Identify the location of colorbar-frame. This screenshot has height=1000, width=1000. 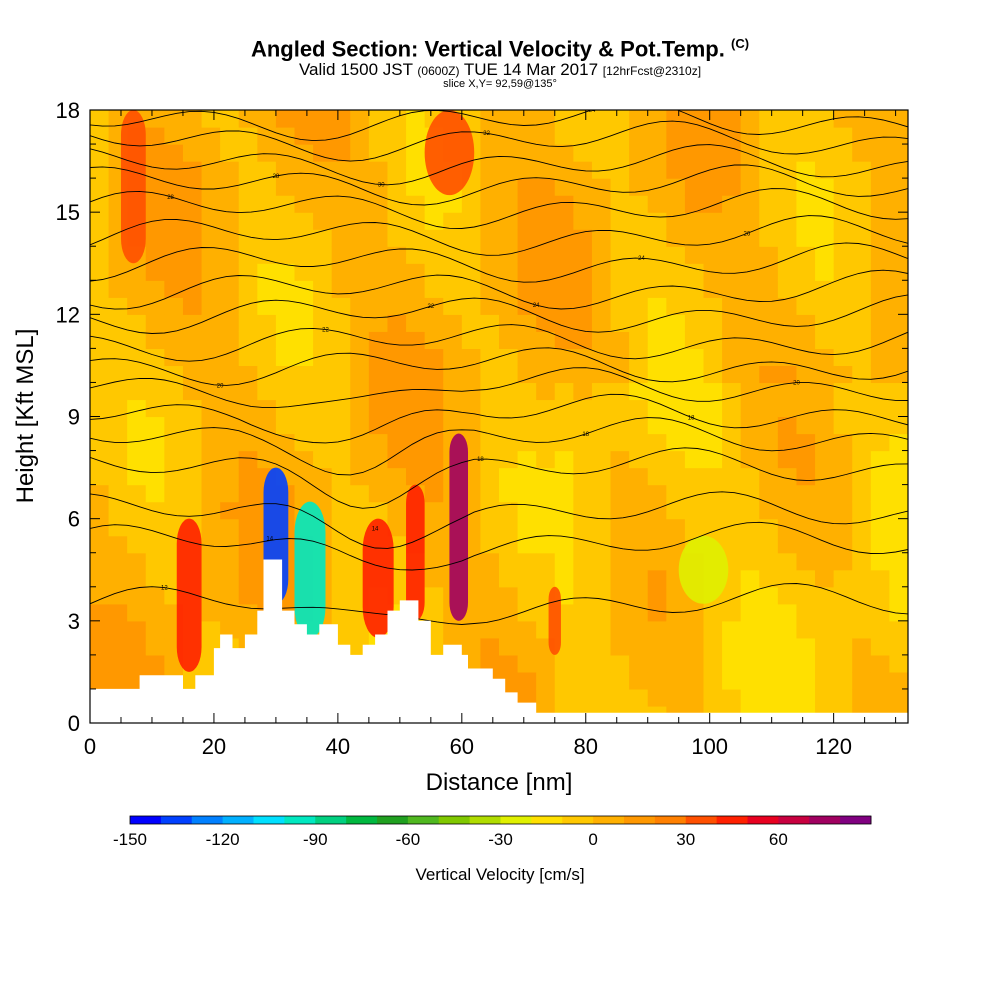
(500, 820).